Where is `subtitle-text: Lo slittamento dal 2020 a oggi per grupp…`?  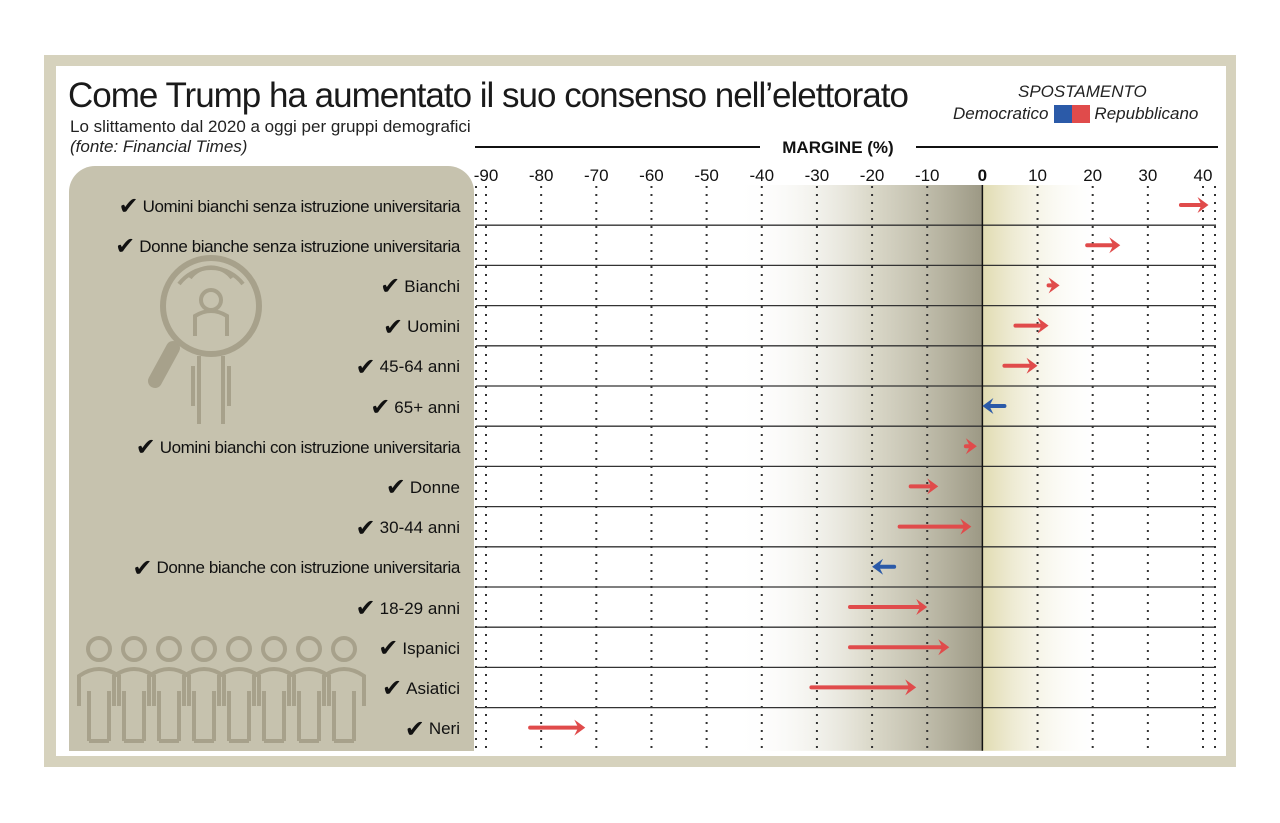
subtitle-text: Lo slittamento dal 2020 a oggi per grupp… is located at coordinates (270, 126).